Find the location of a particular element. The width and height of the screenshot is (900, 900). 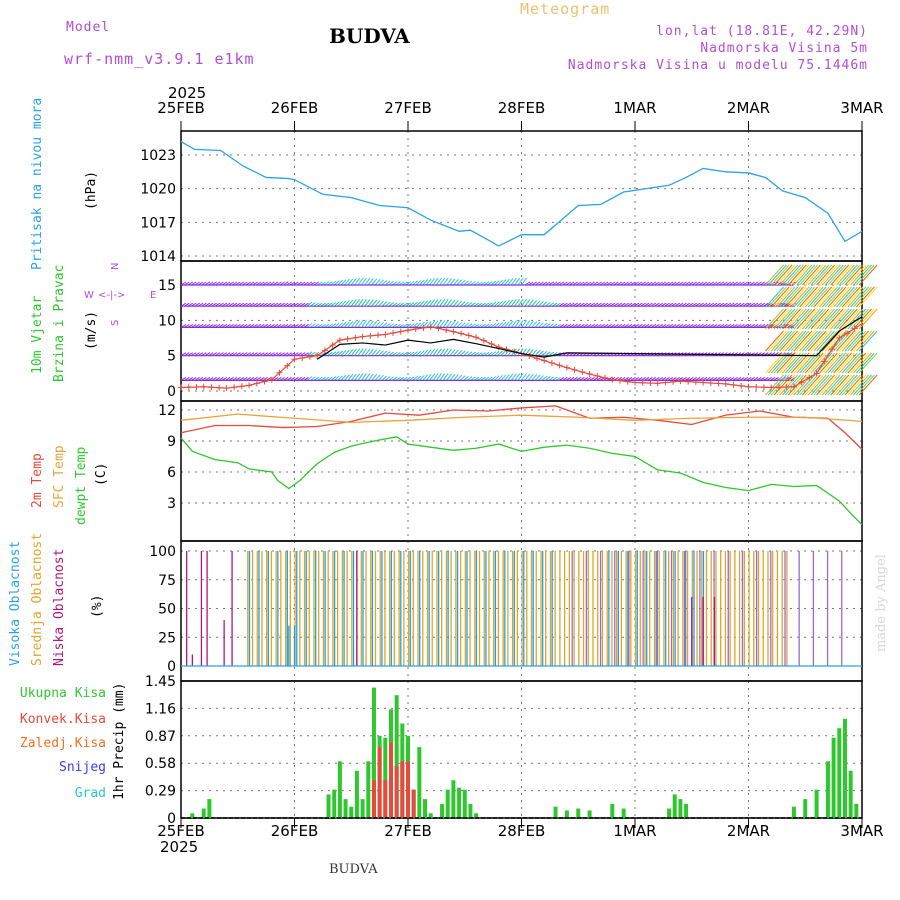

precip-tick-label: 1.45 is located at coordinates (160, 682).